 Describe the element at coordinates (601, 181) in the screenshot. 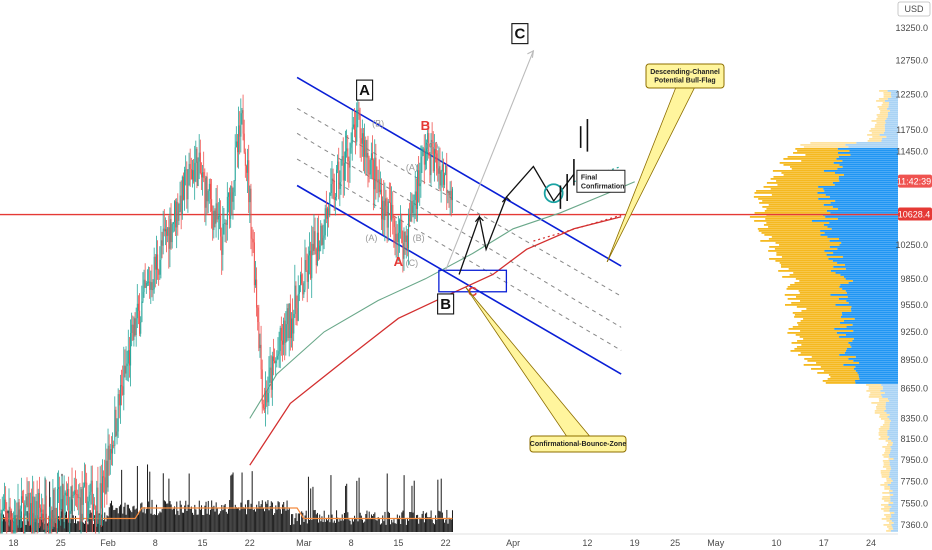

I see `final-confirmation-box` at that location.